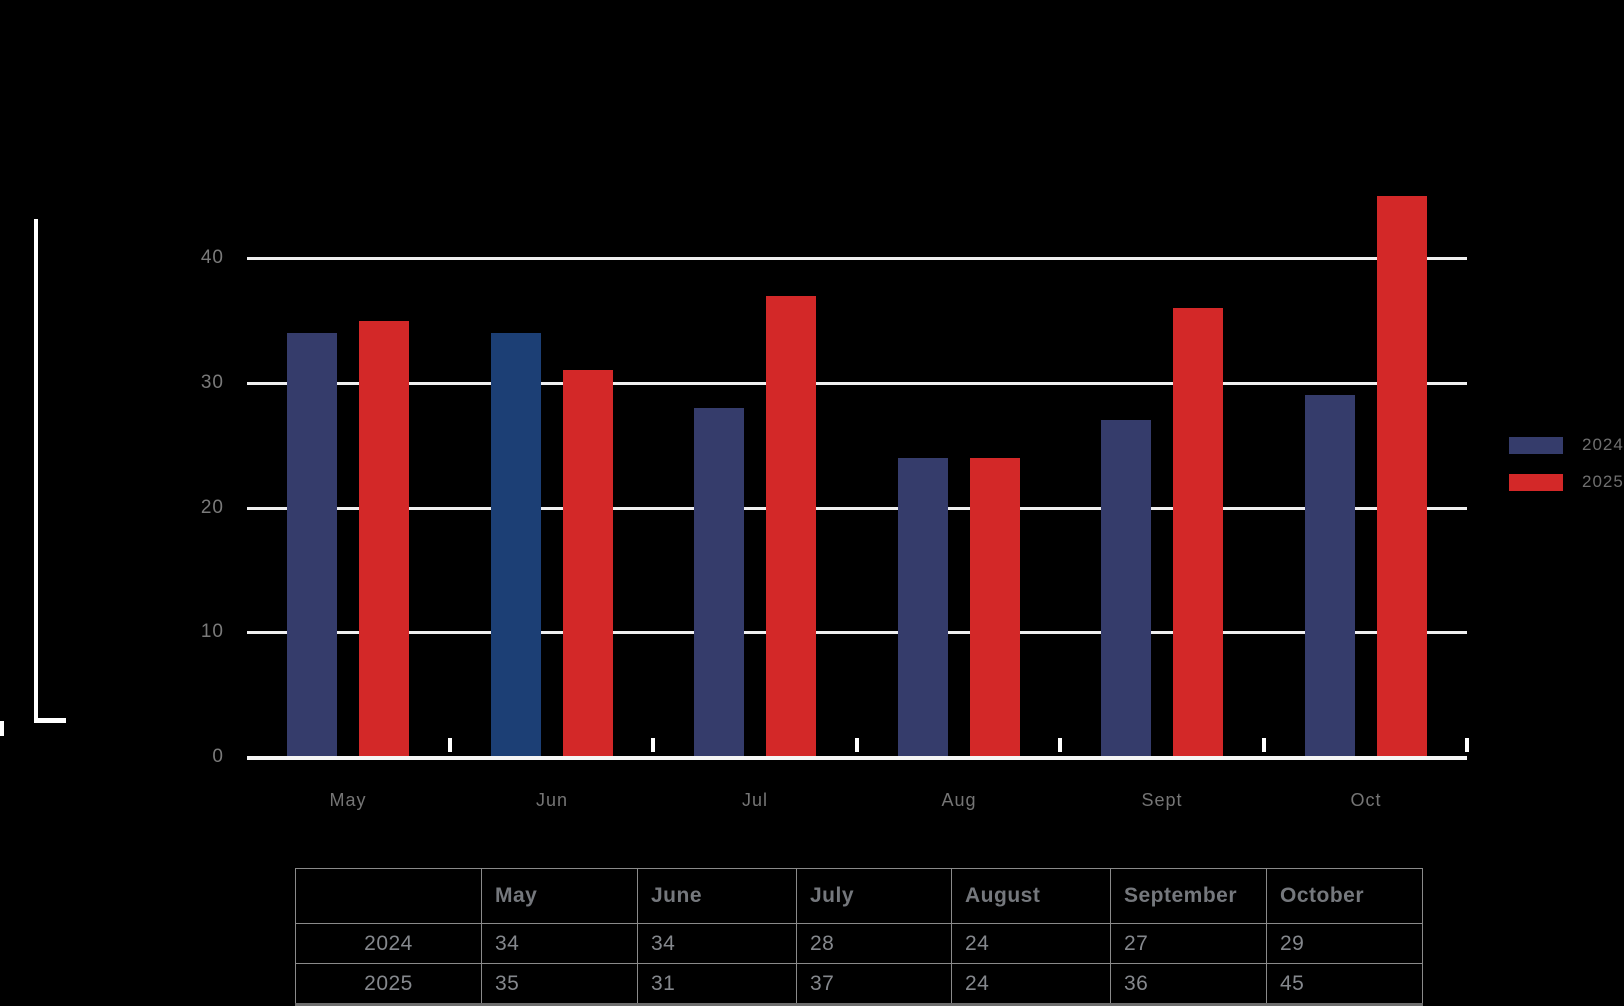 The image size is (1624, 1006). I want to click on x-axis-label-Oct: Oct, so click(1366, 800).